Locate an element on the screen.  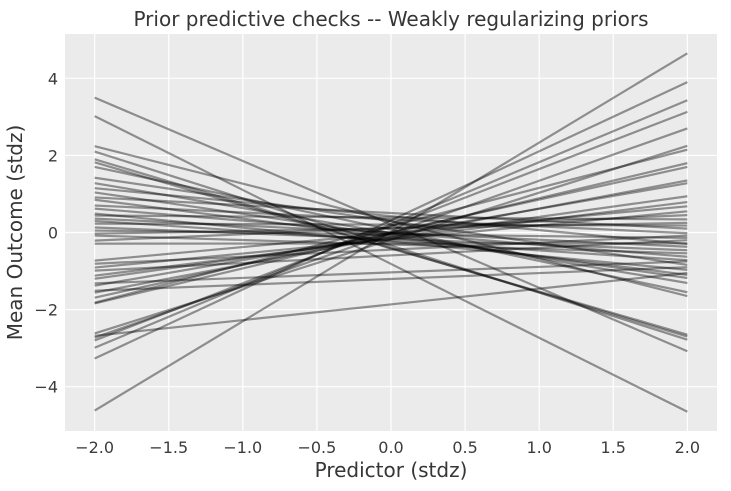
x-tick-label: 1.0 is located at coordinates (538, 447).